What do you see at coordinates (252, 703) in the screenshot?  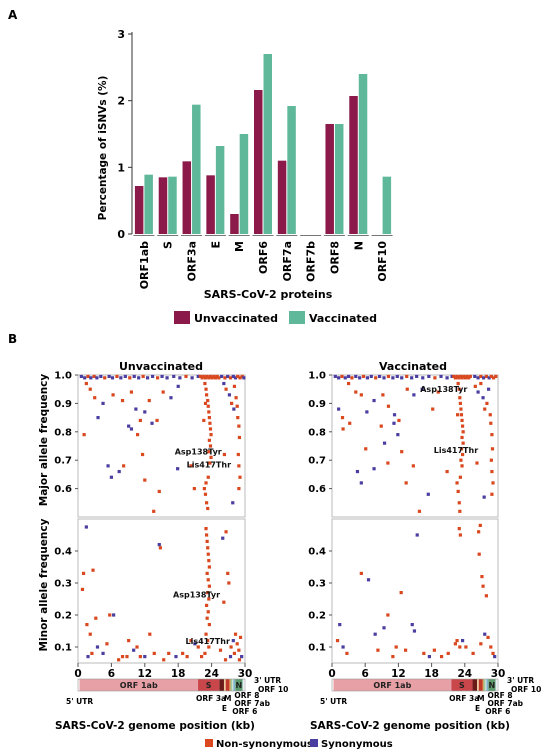 I see `label-orf7ab: ORF 7ab` at bounding box center [252, 703].